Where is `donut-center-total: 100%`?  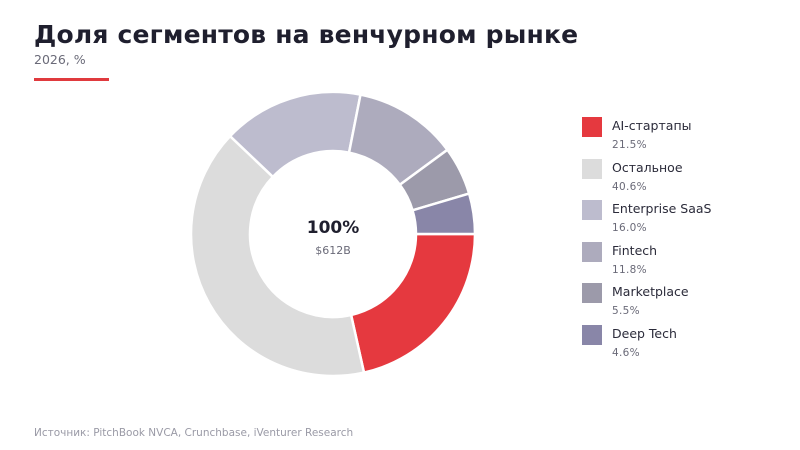
donut-center-total: 100% is located at coordinates (333, 228).